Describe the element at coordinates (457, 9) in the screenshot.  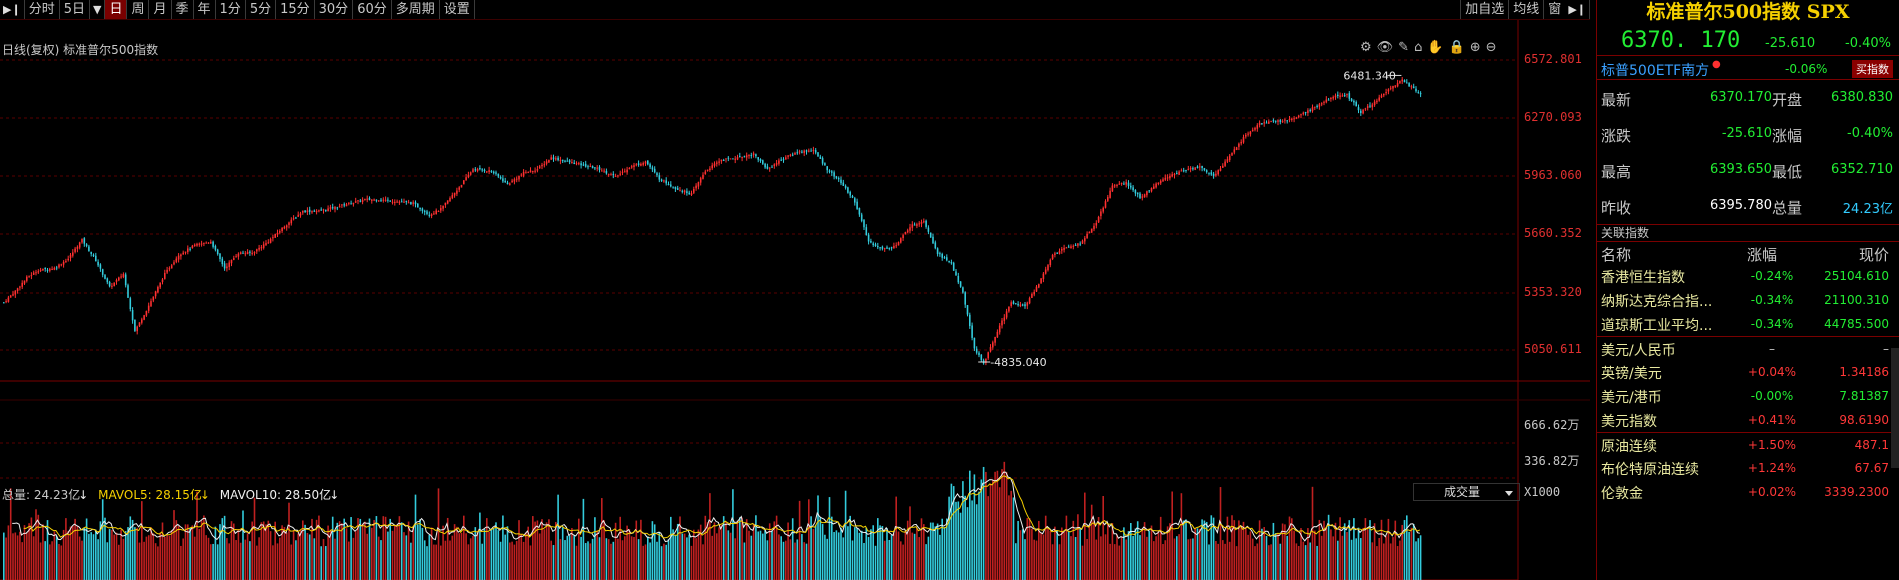
I see `period-tab: 设置` at that location.